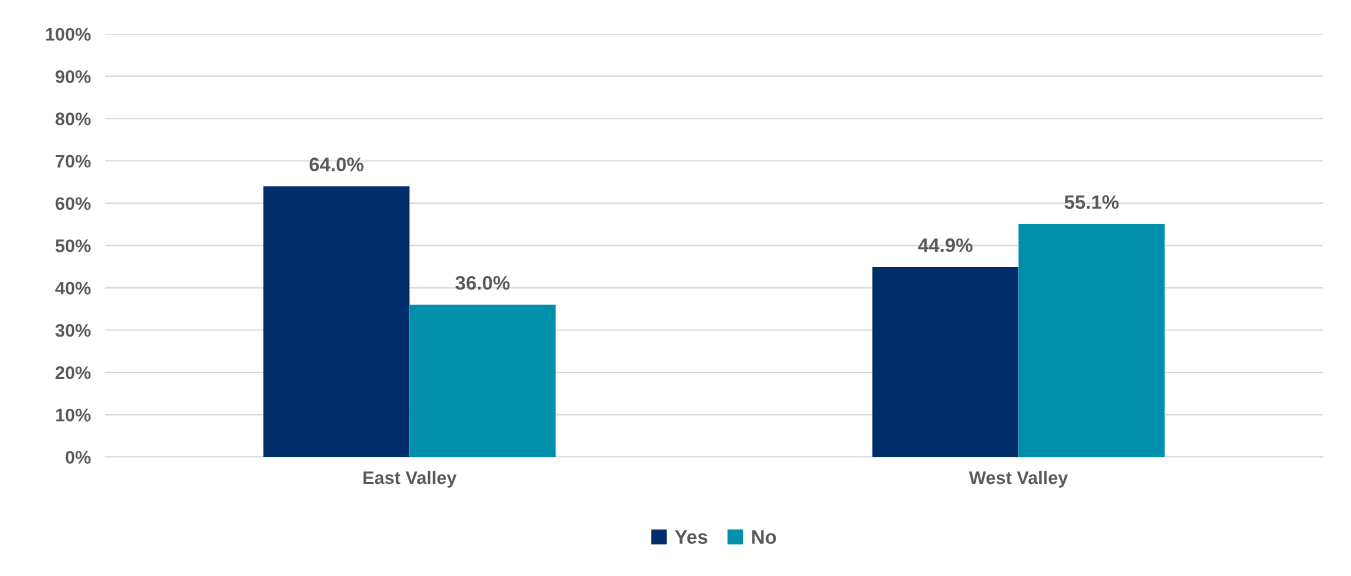  What do you see at coordinates (73, 246) in the screenshot?
I see `y-tick-label: 50%` at bounding box center [73, 246].